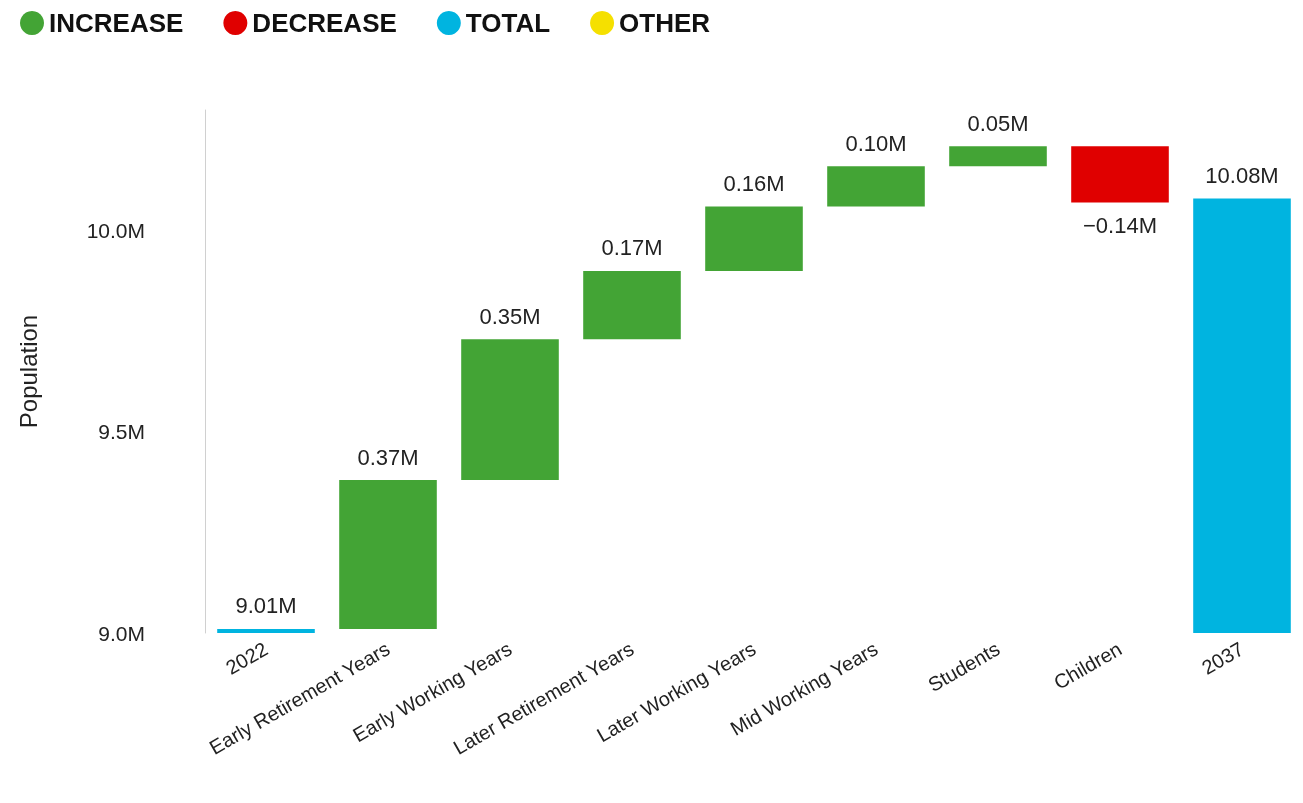 Image resolution: width=1303 pixels, height=803 pixels. Describe the element at coordinates (876, 143) in the screenshot. I see `data-label: 0.10M` at that location.